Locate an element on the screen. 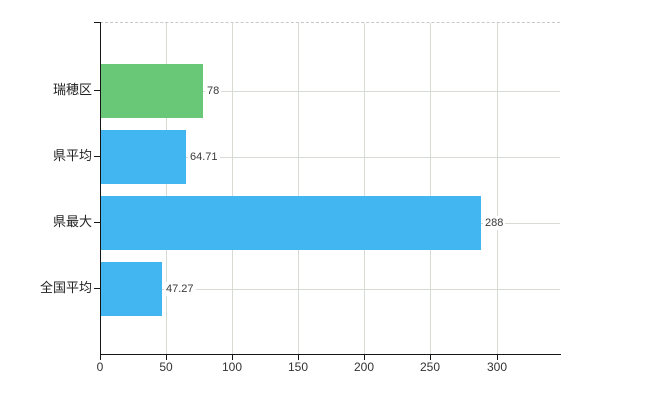  x-tick-label: 50 is located at coordinates (166, 367).